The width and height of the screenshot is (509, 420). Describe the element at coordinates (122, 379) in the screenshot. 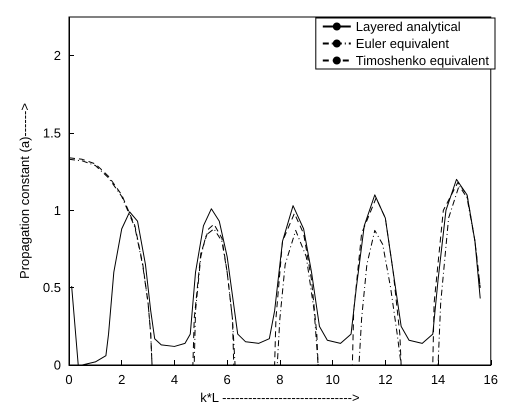

I see `x-tick-label: 2` at that location.